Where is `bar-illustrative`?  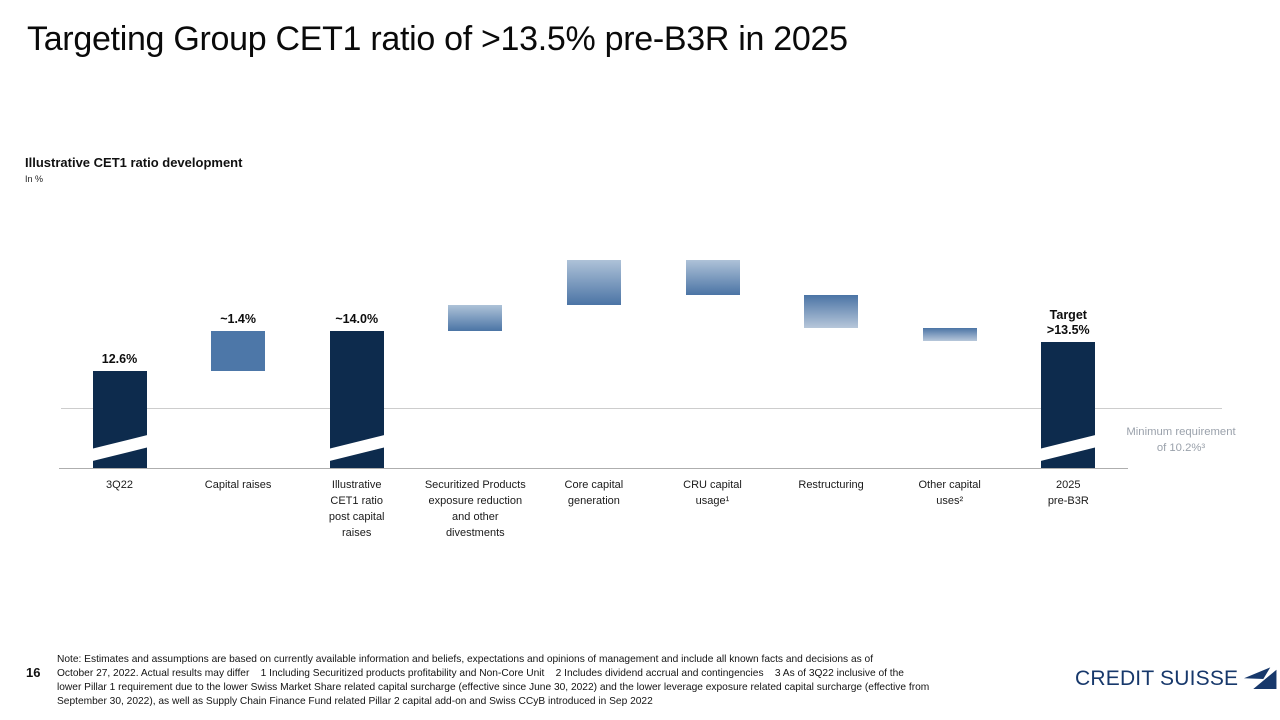
bar-illustrative is located at coordinates (356, 399).